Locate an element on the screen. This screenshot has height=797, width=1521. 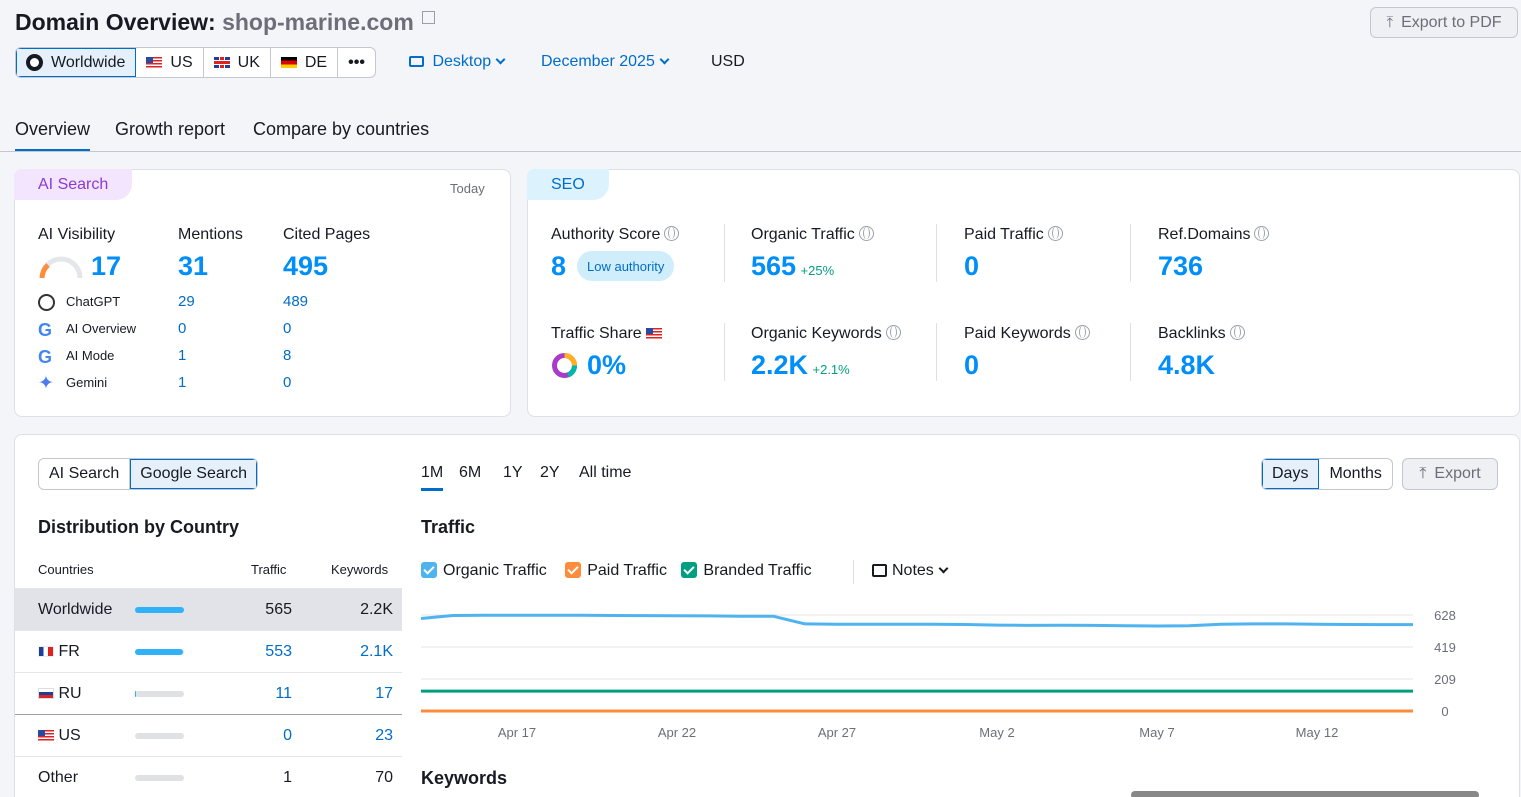
export-pdf-label: Export to PDF is located at coordinates (1451, 22).